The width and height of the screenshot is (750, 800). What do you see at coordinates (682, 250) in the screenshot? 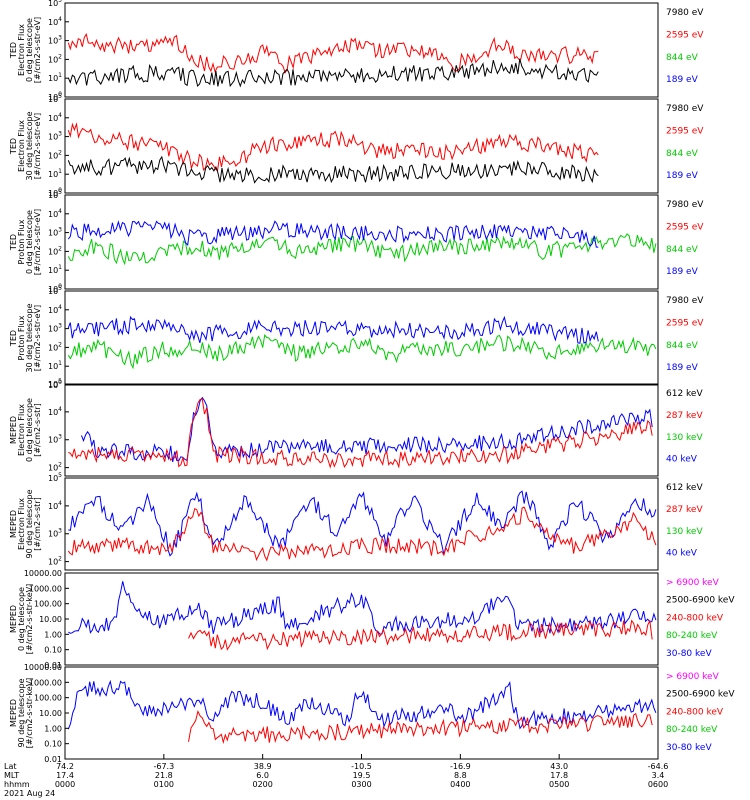
I see `legend-entry: 844 eV` at bounding box center [682, 250].